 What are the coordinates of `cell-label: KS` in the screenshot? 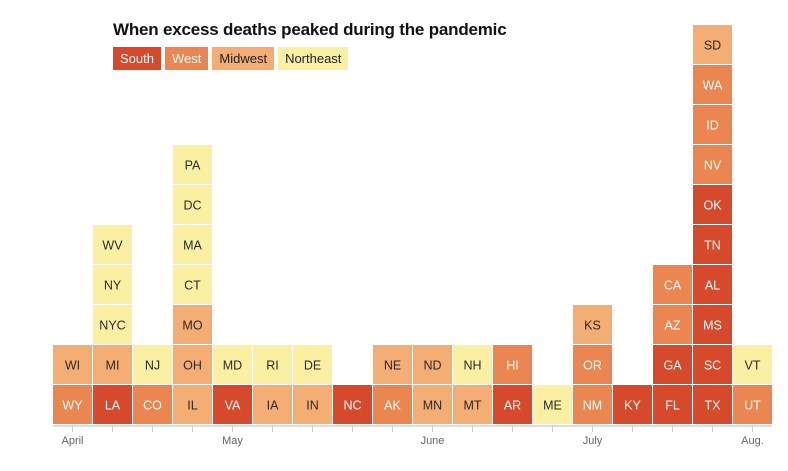 It's located at (592, 326).